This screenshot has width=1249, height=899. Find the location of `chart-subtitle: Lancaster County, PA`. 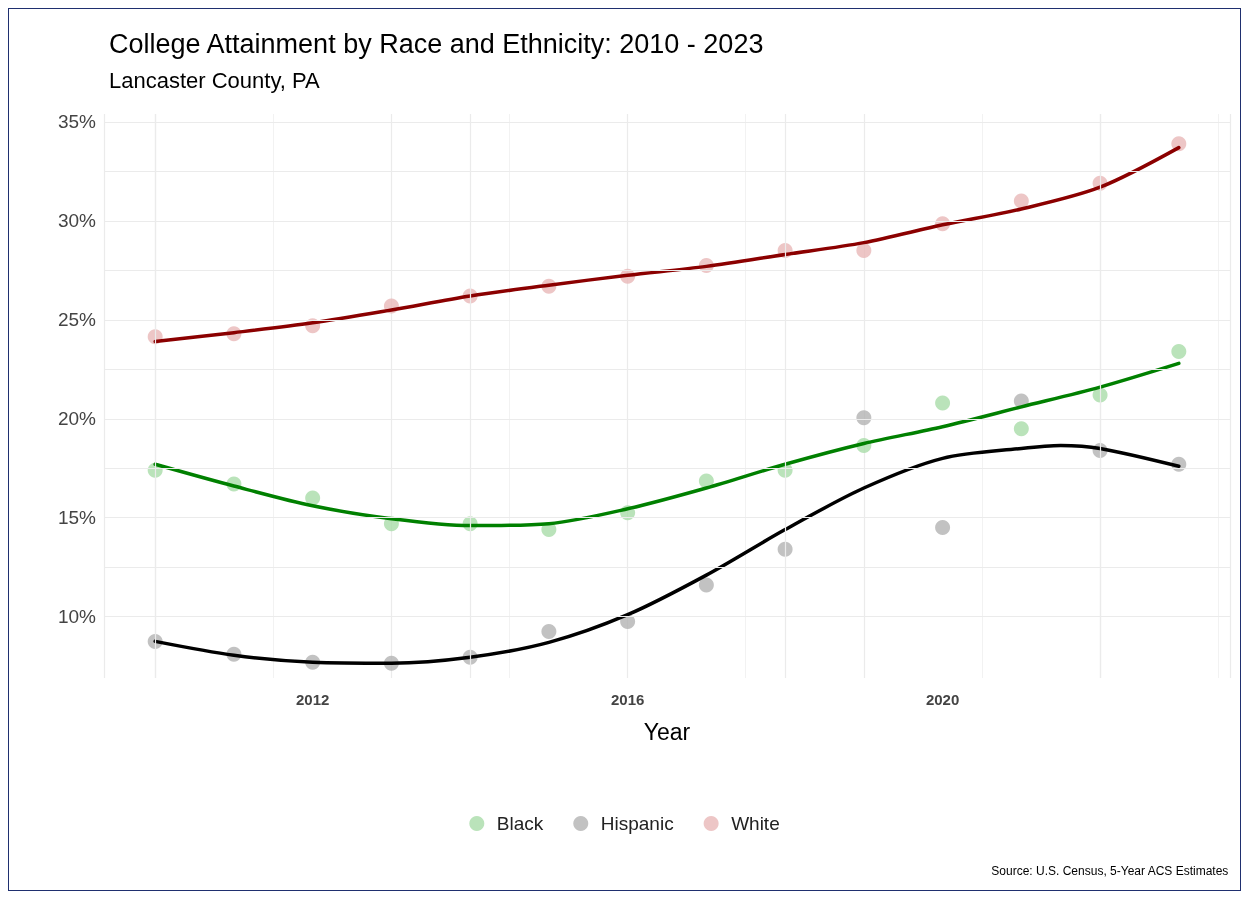

chart-subtitle: Lancaster County, PA is located at coordinates (215, 80).